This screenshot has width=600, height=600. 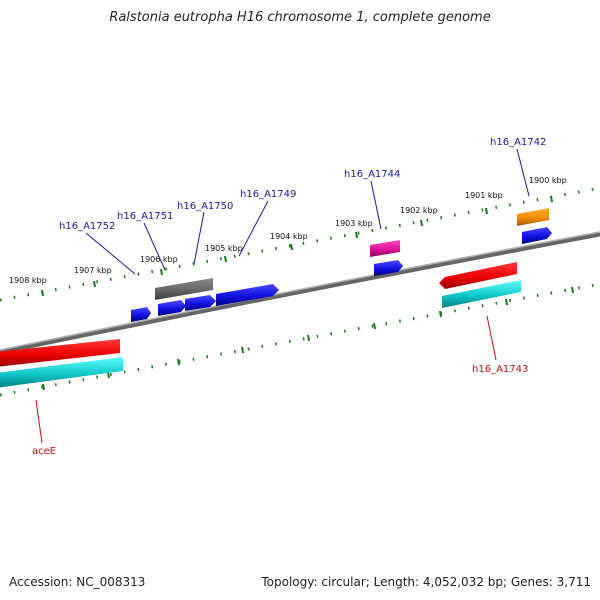 I want to click on ruler-label: 1903 kbp, so click(x=354, y=223).